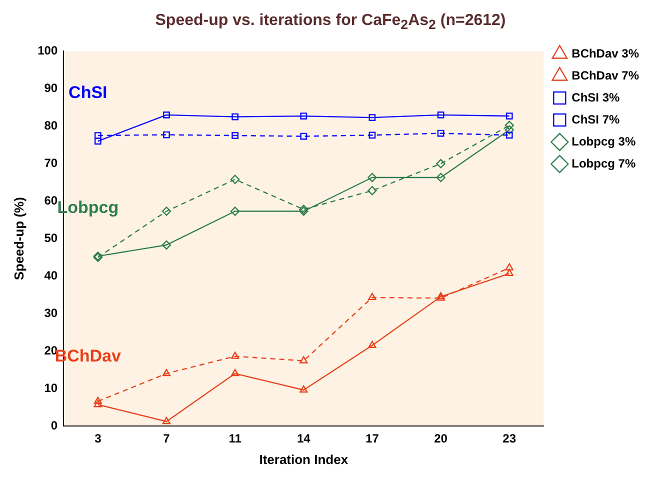  I want to click on legend-label: Lobpcg 7%, so click(604, 163).